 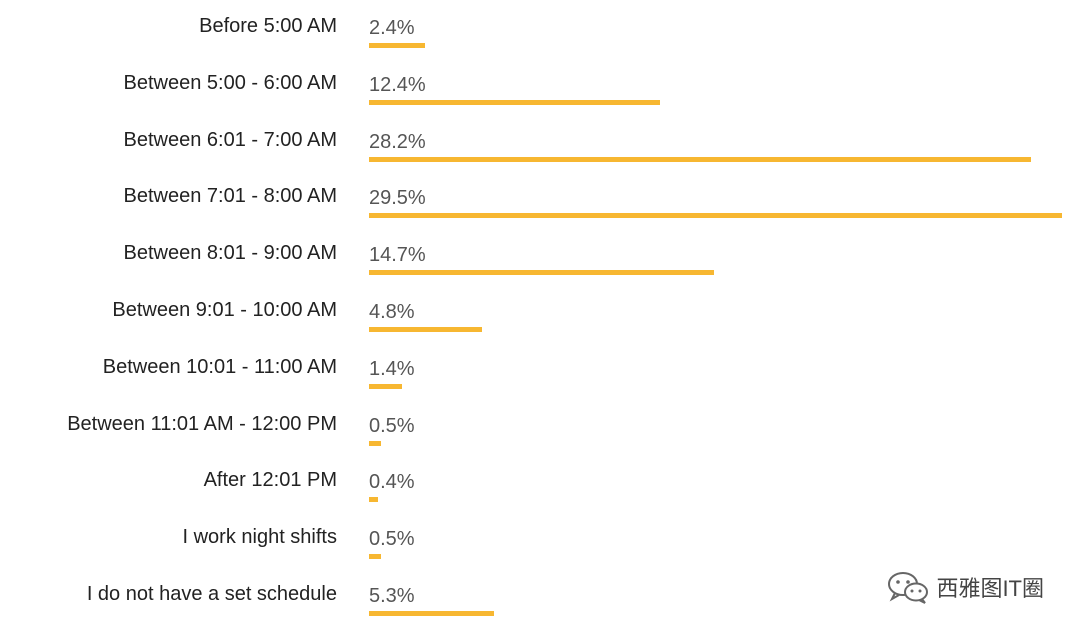 What do you see at coordinates (397, 198) in the screenshot?
I see `value-label: 29.5%` at bounding box center [397, 198].